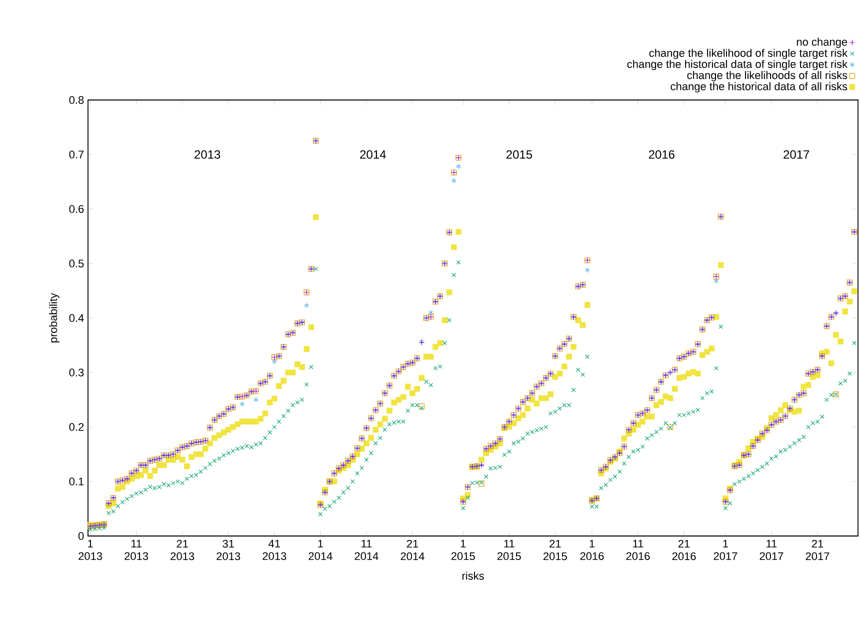 This screenshot has width=860, height=619. I want to click on y-axis-title: probability, so click(54, 317).